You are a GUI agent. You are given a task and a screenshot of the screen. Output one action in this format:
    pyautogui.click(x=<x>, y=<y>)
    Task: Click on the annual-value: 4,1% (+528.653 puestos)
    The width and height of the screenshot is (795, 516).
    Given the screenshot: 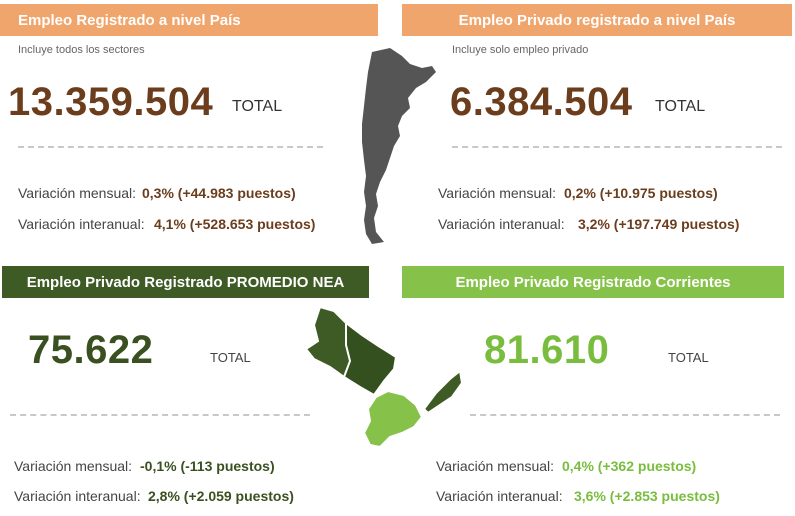 What is the action you would take?
    pyautogui.click(x=235, y=224)
    